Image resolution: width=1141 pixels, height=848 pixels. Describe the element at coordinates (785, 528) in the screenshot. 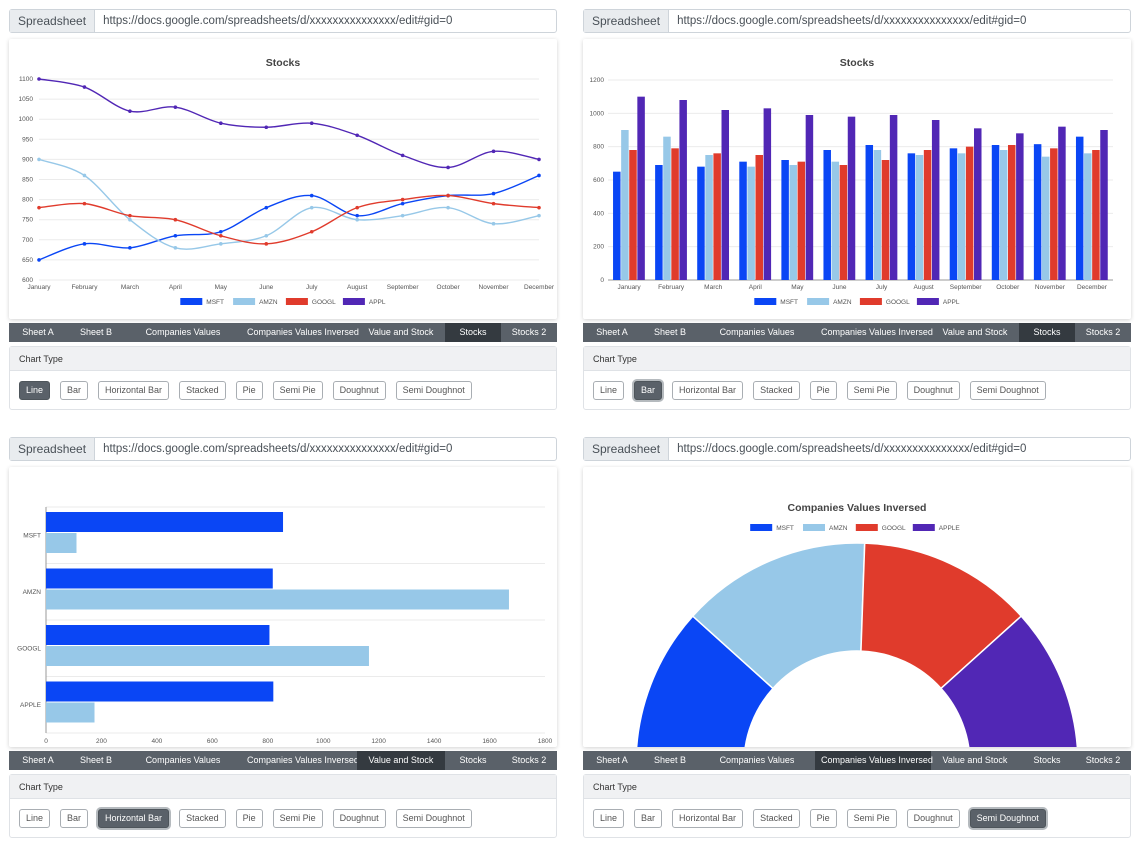

I see `legend-label-msft: MSFT` at that location.